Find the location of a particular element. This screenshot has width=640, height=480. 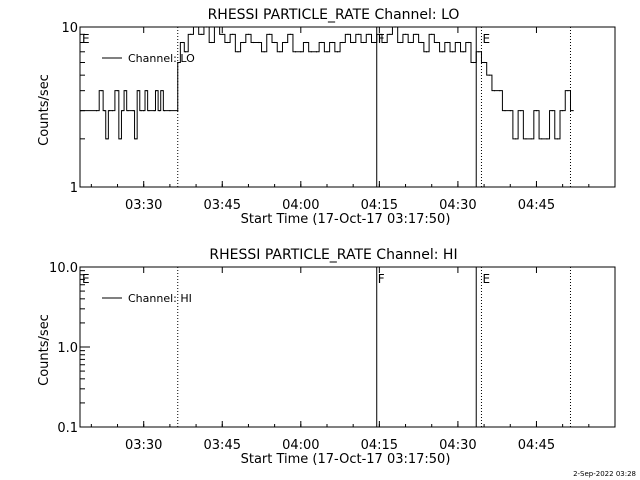

panel2-y-tick-label: 0.1 is located at coordinates (67, 428).